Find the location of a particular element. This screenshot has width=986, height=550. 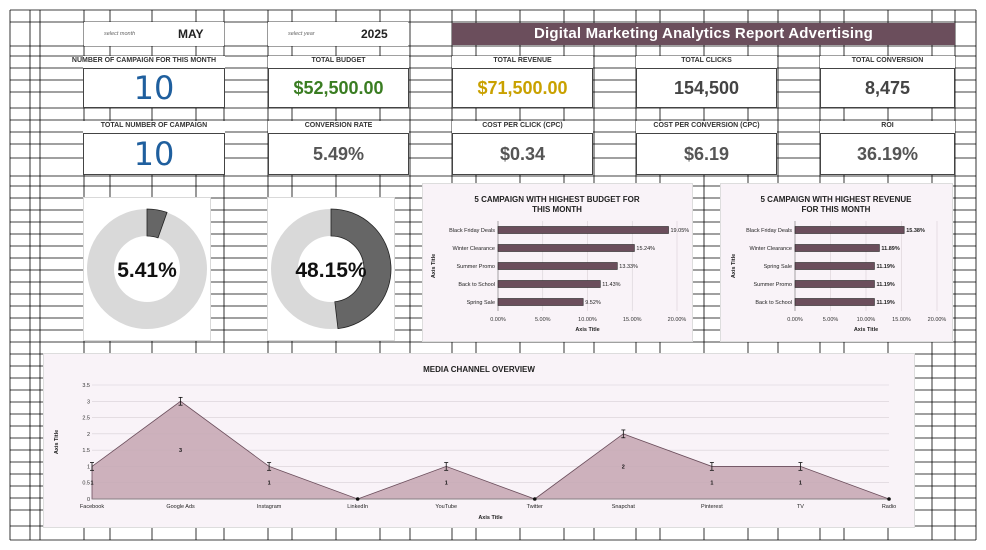

y-tick-label: 2.5 is located at coordinates (86, 419).